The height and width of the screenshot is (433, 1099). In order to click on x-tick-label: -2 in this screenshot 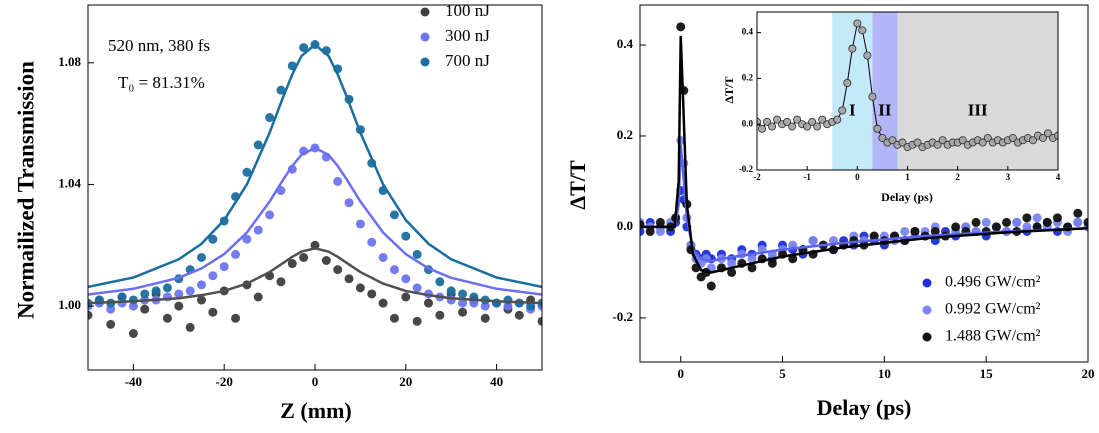, I will do `click(757, 177)`.